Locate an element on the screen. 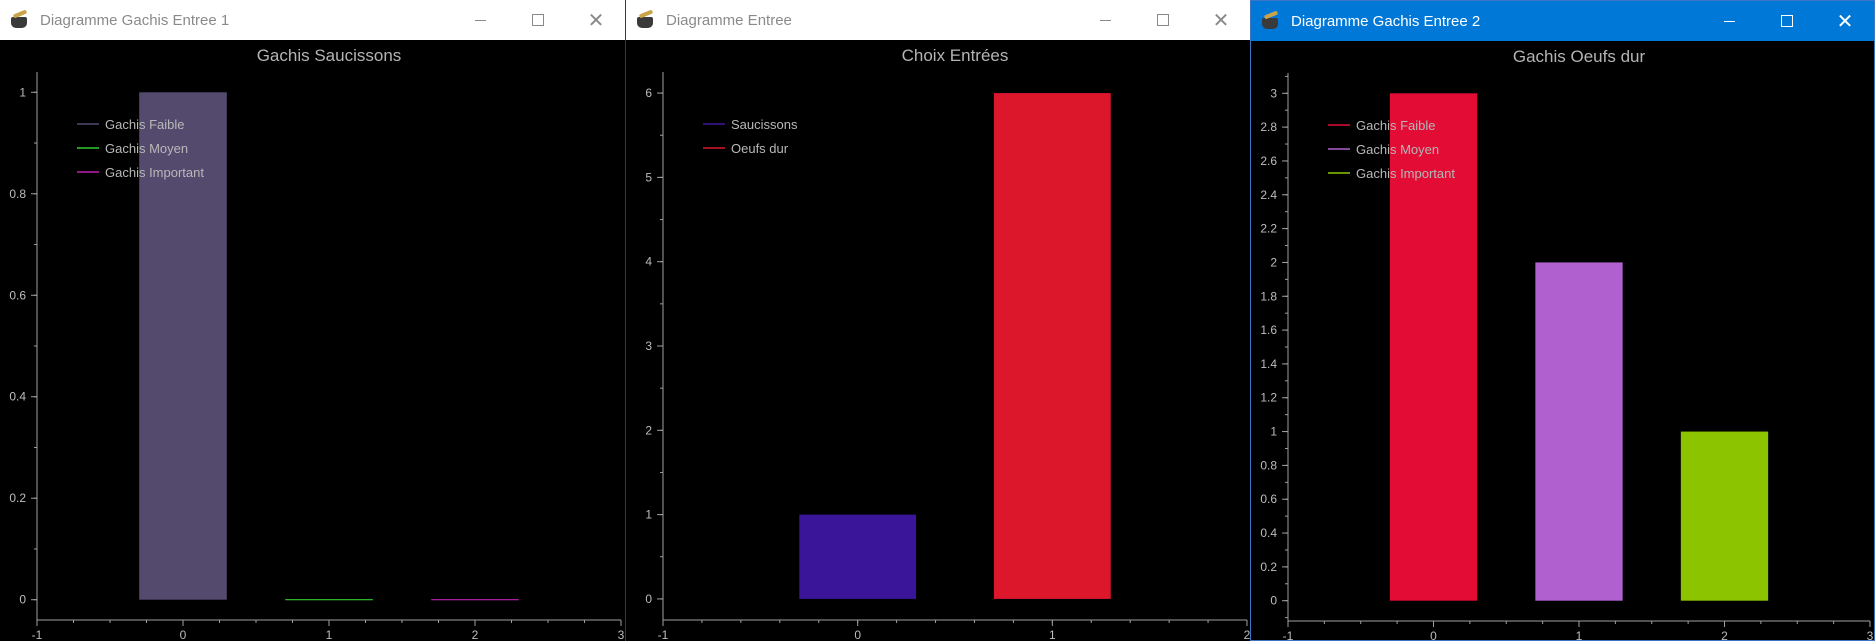  legend: Saucissons Oeufs dur is located at coordinates (750, 136).